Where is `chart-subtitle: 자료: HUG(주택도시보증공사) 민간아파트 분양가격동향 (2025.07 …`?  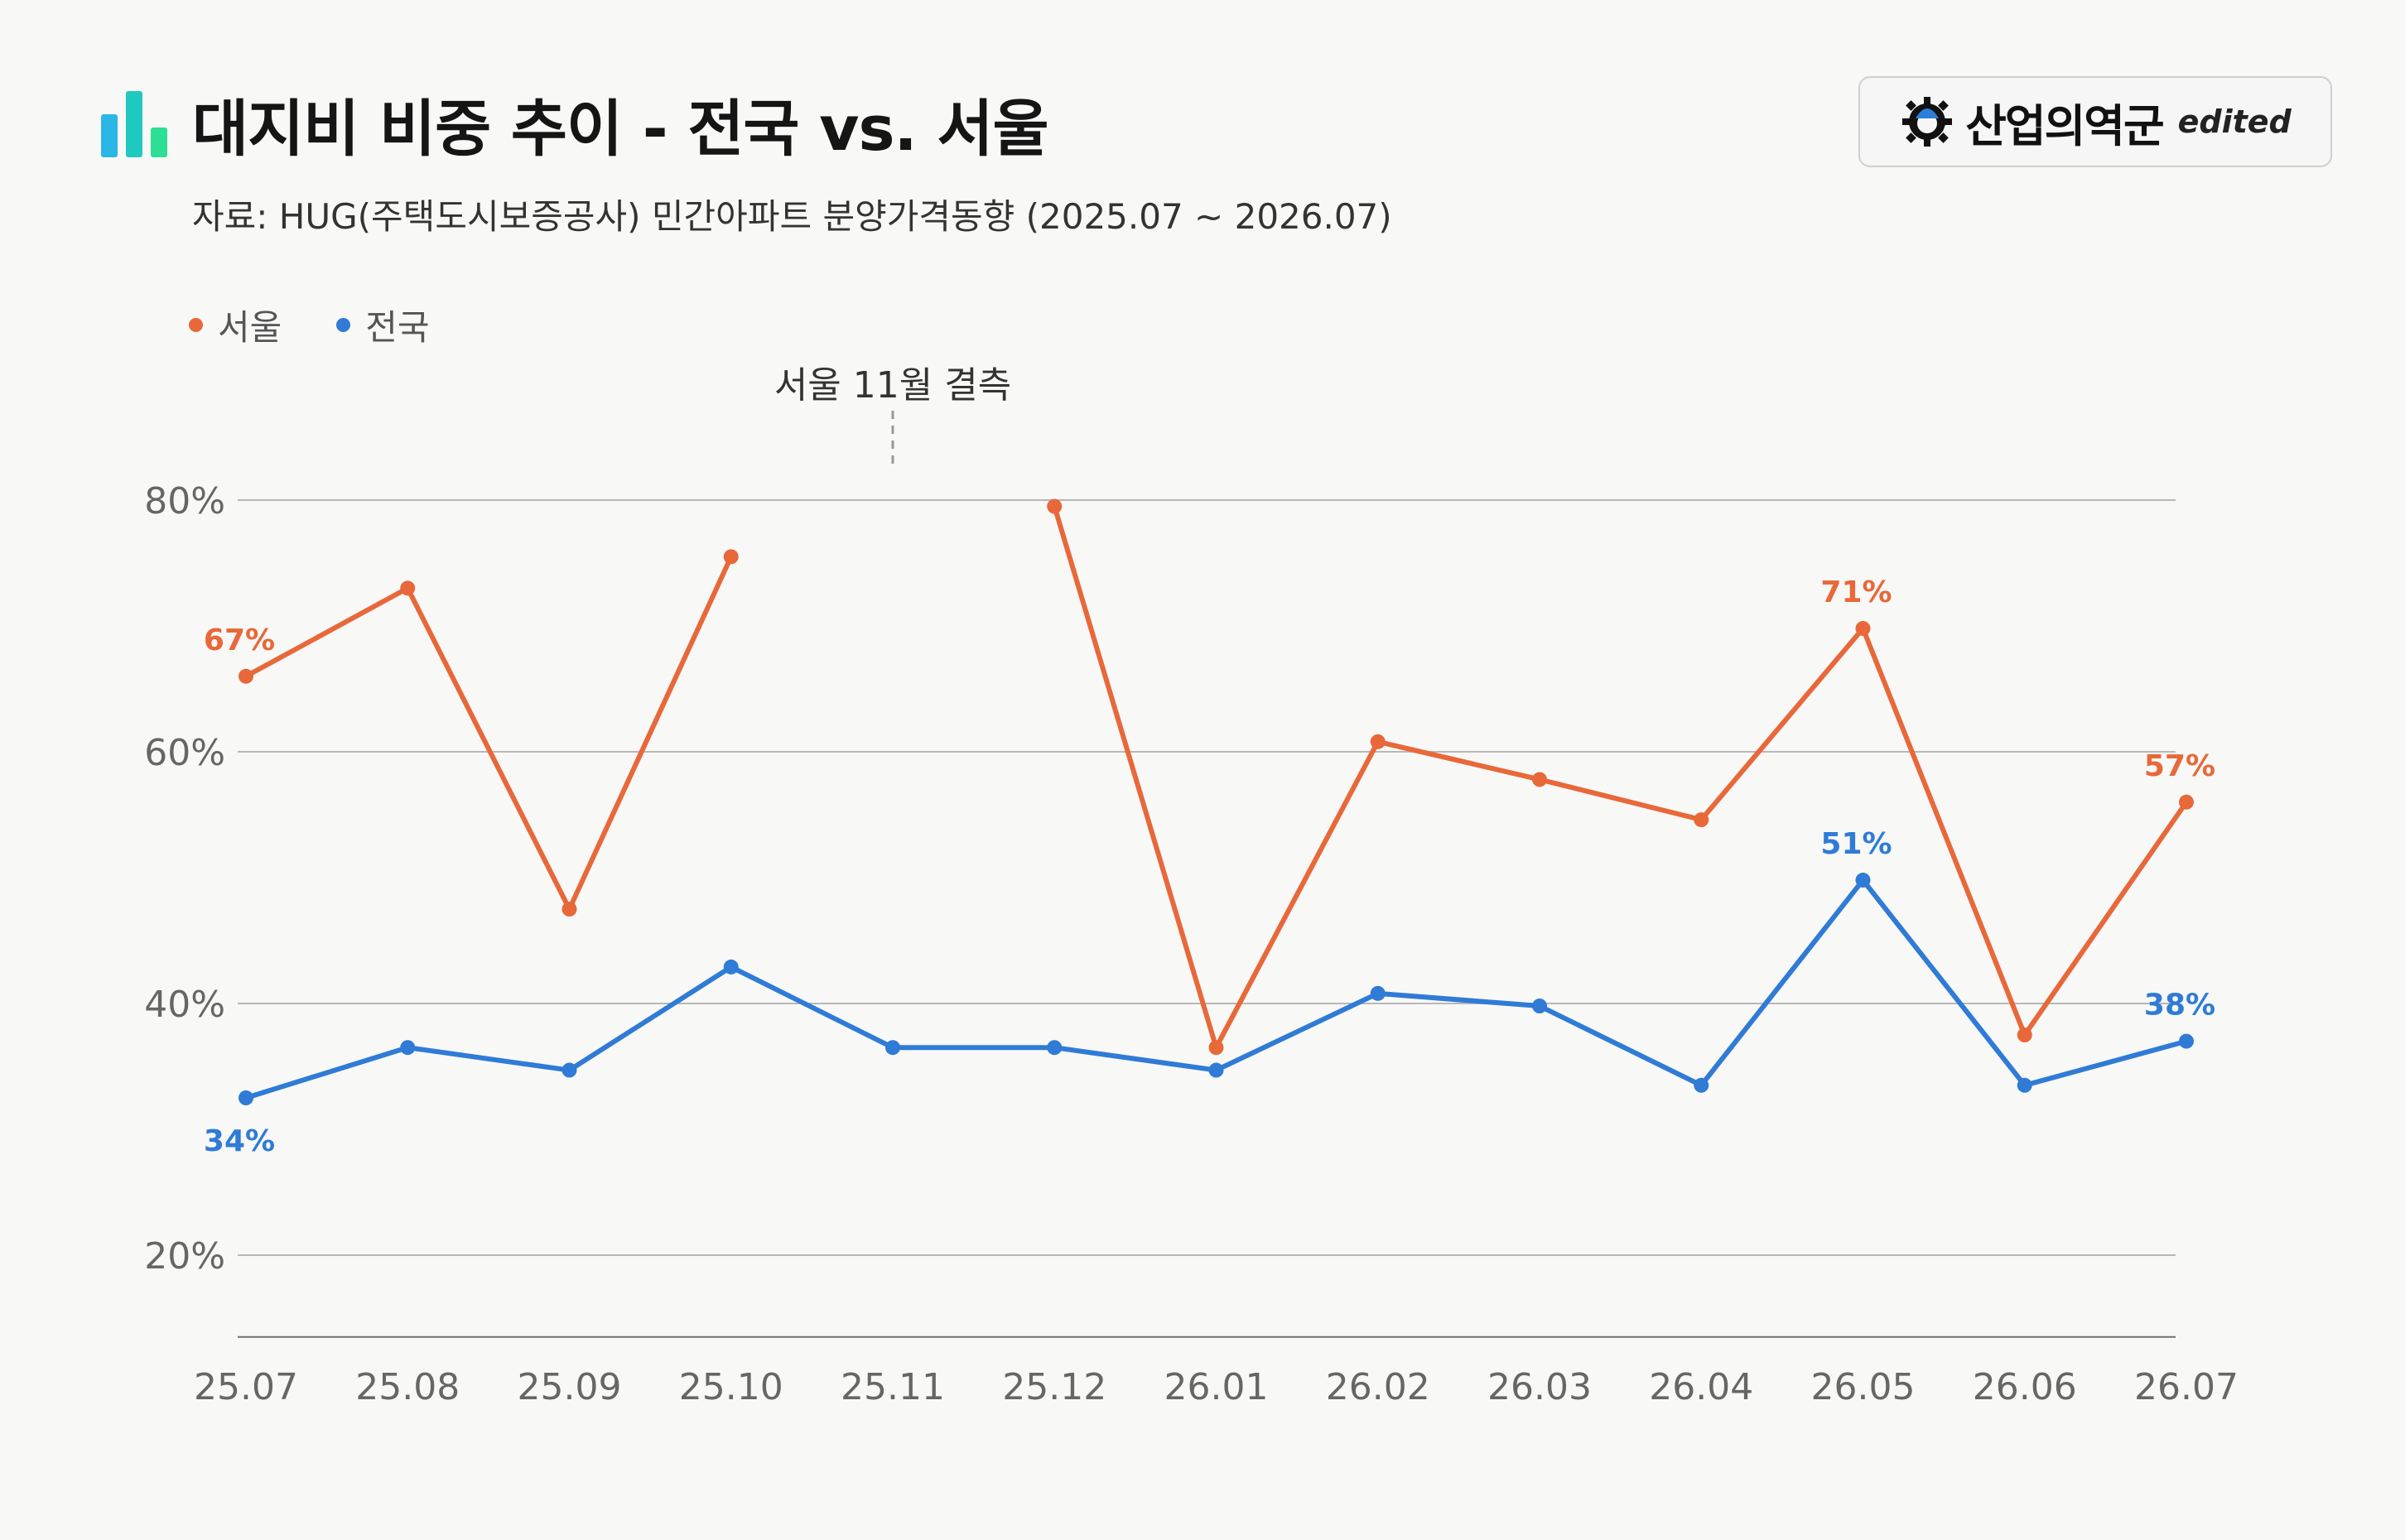 chart-subtitle: 자료: HUG(주택도시보증공사) 민간아파트 분양가격동향 (2025.07 … is located at coordinates (792, 216).